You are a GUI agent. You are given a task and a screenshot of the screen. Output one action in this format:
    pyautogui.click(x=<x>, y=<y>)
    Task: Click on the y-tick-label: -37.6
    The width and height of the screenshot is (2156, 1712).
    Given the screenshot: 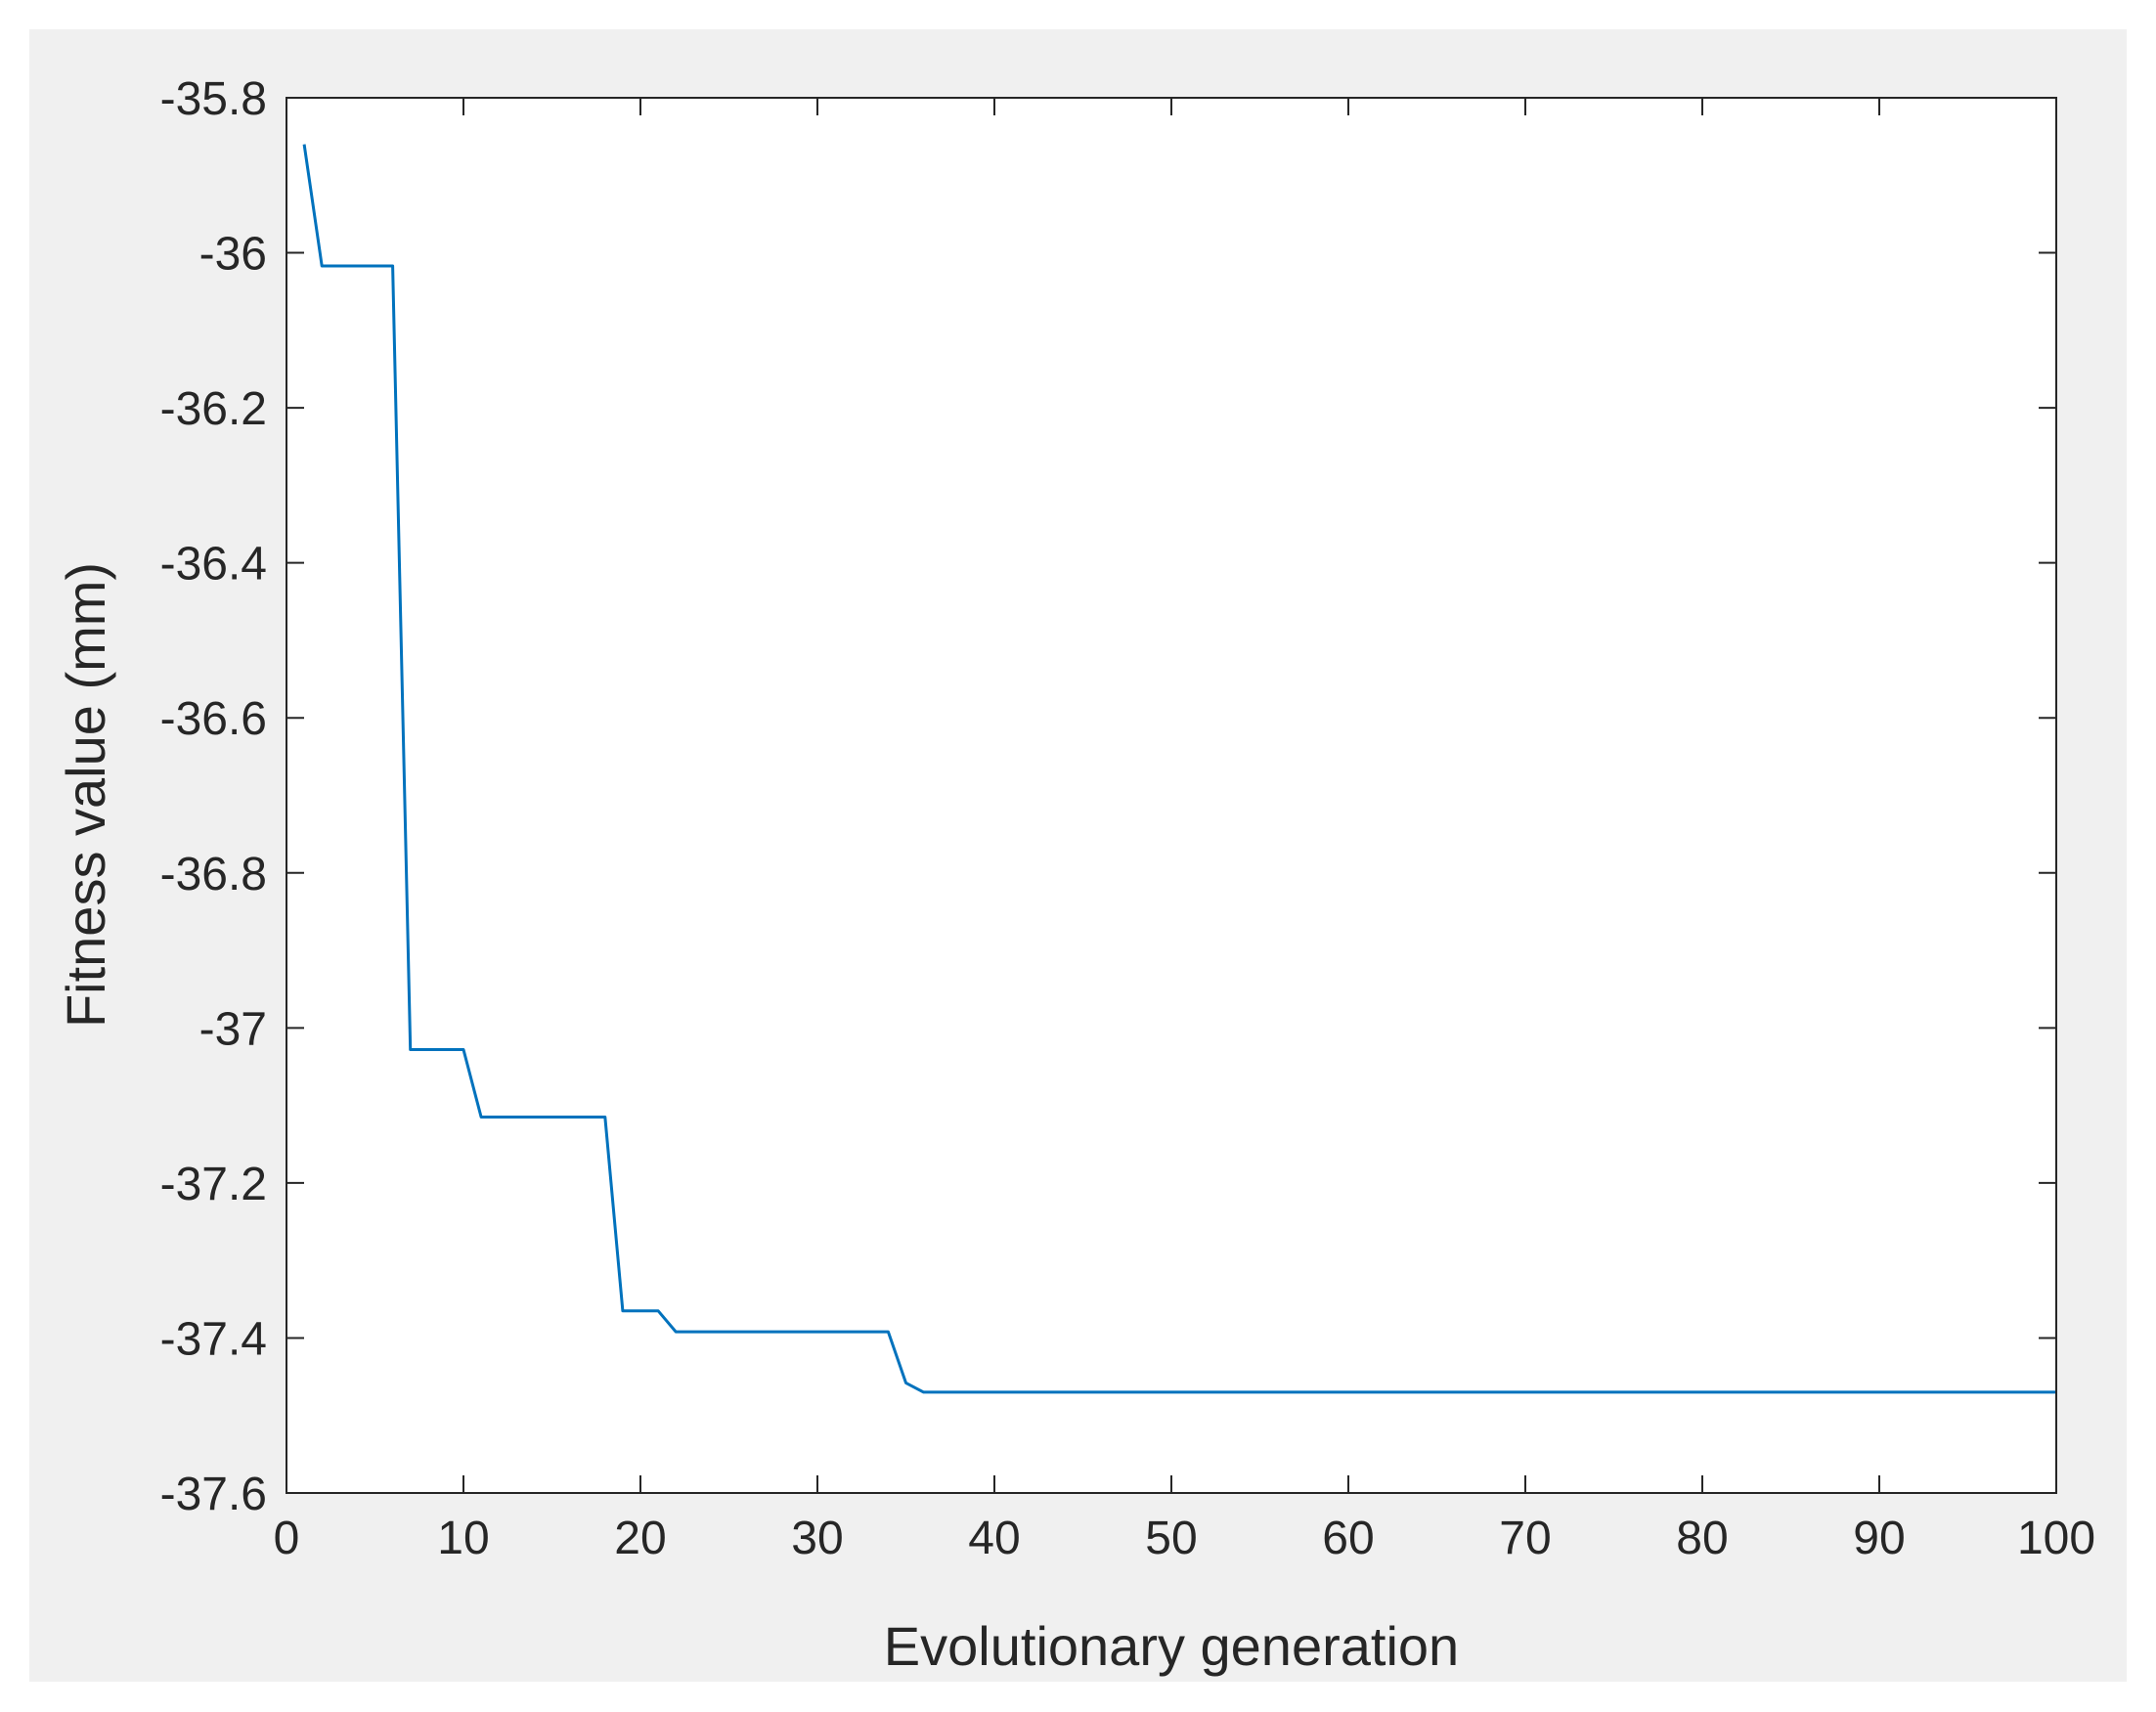 What is the action you would take?
    pyautogui.click(x=213, y=1495)
    